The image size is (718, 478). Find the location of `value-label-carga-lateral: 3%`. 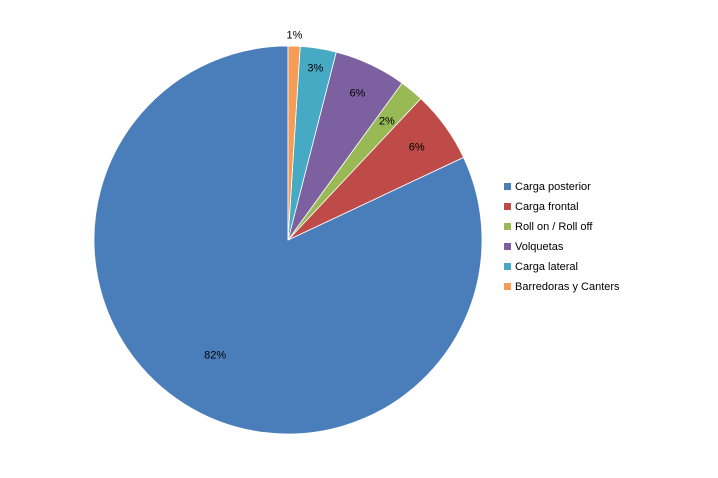

value-label-carga-lateral: 3% is located at coordinates (315, 69).